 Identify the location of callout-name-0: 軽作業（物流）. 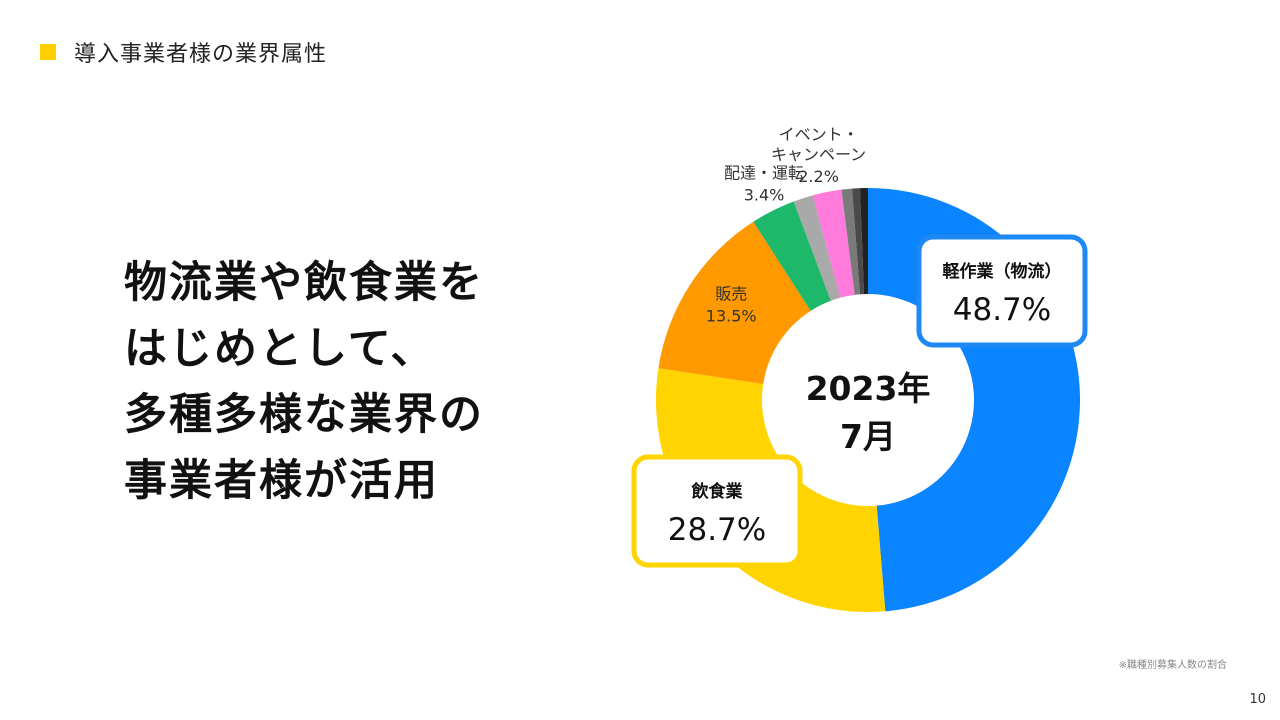
(1002, 271).